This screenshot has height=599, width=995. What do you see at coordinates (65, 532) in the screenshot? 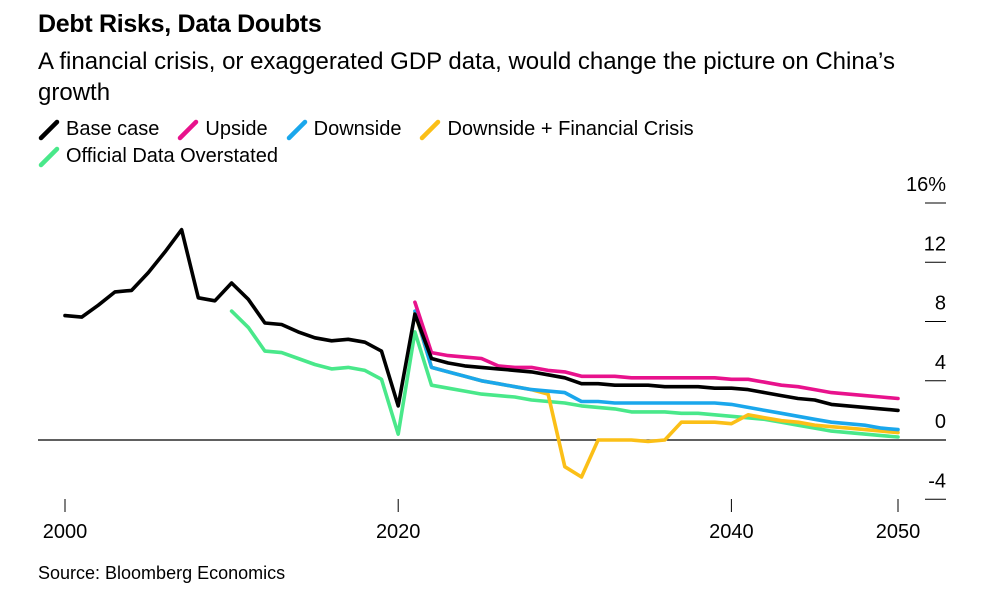
I see `x-tick-label: 2000` at bounding box center [65, 532].